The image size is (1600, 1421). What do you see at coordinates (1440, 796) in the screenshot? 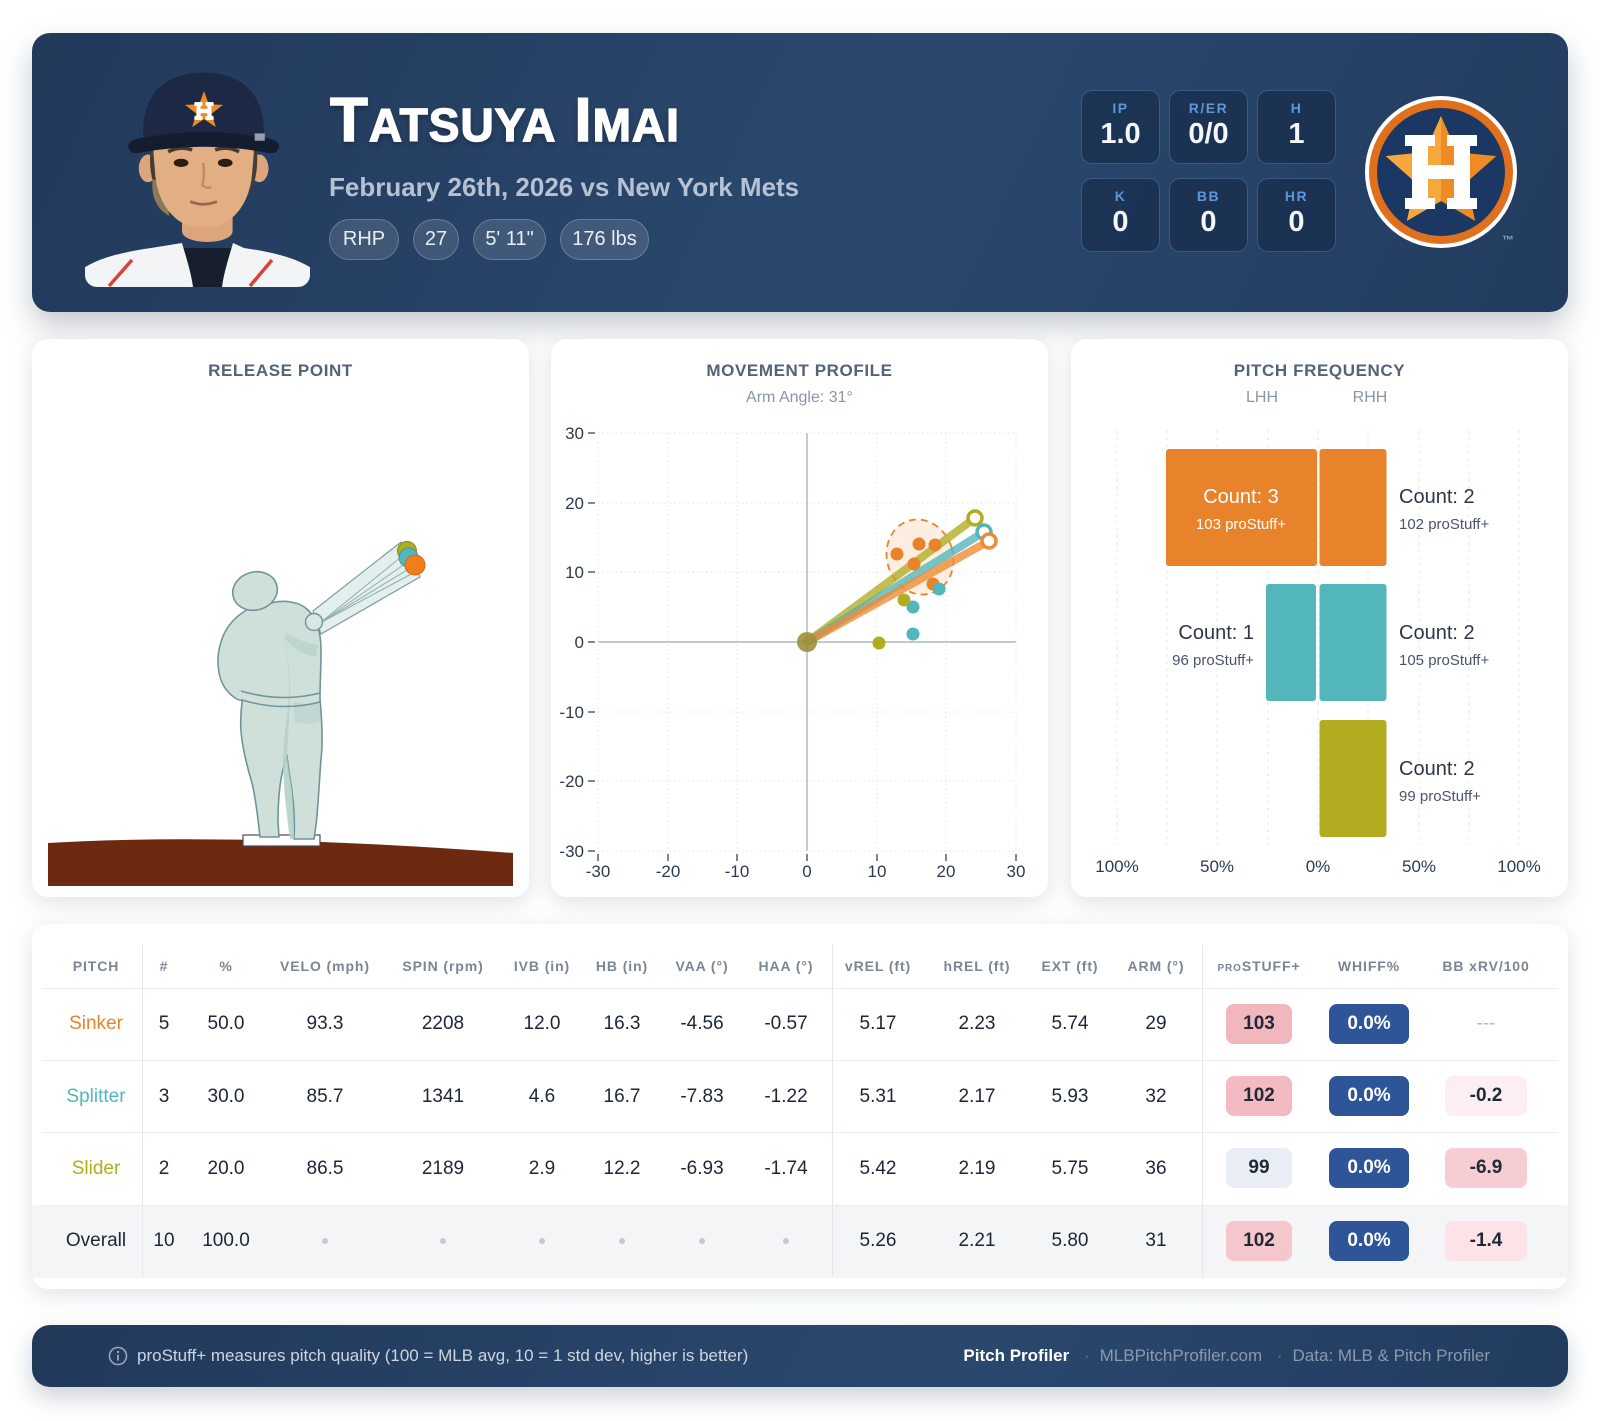
I see `svg-text: 99 proStuff+` at bounding box center [1440, 796].